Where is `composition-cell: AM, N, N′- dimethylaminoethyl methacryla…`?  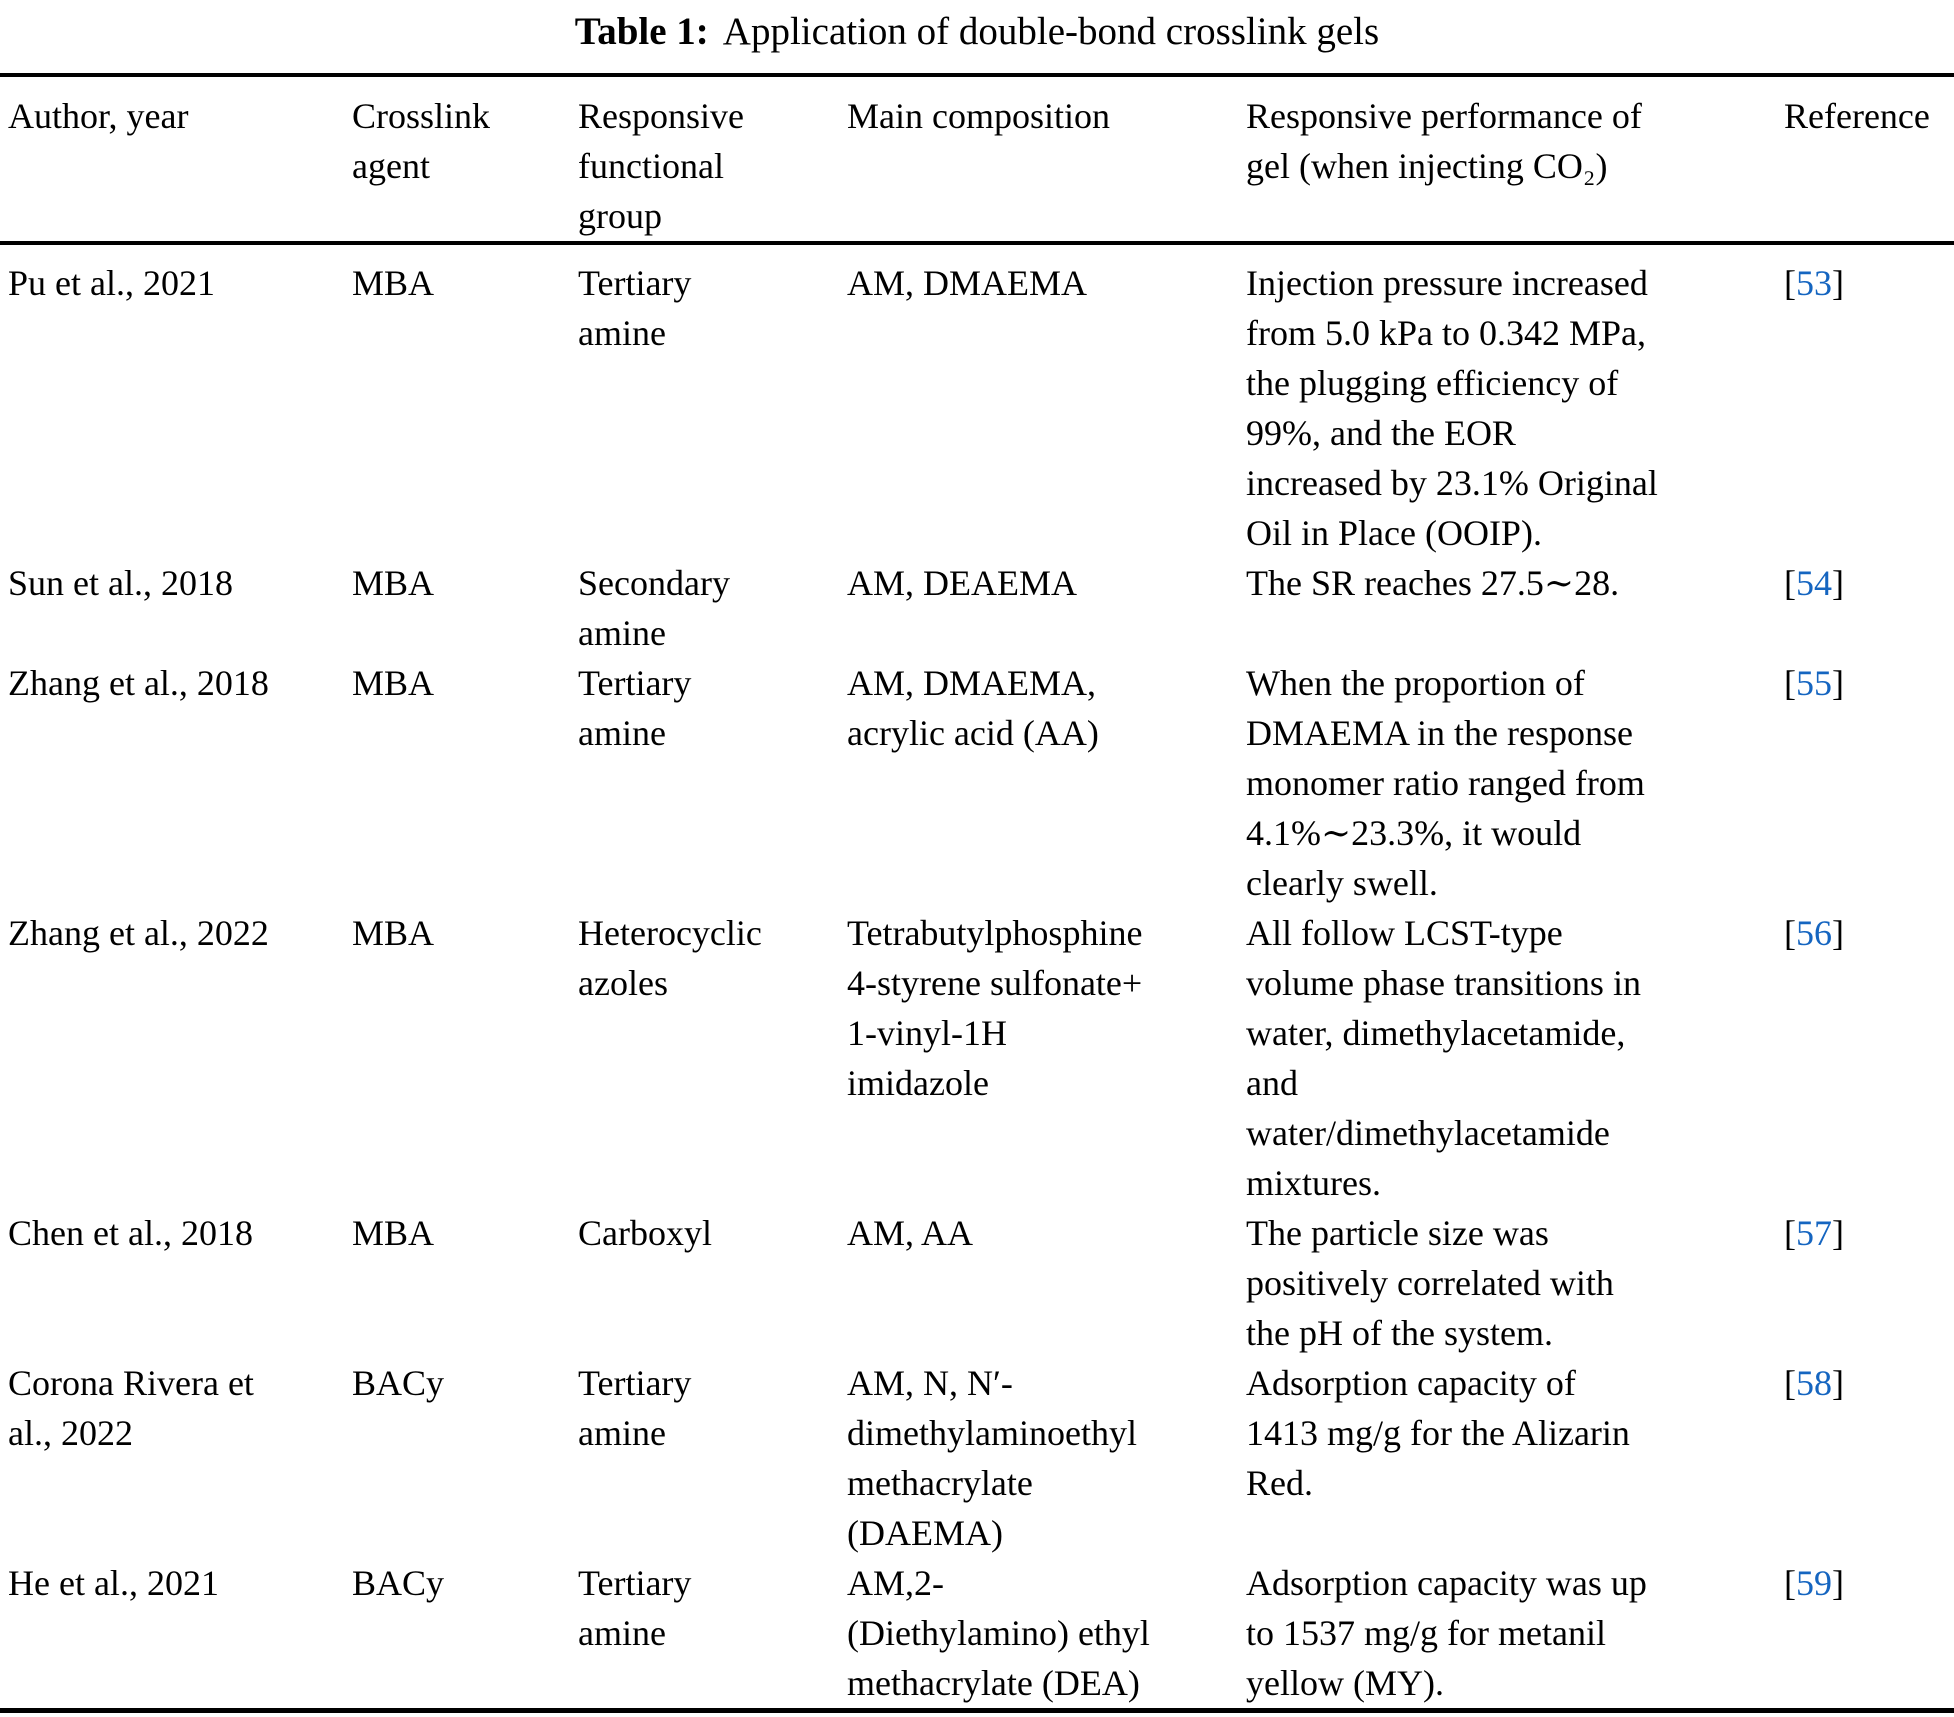 composition-cell: AM, N, N′- dimethylaminoethyl methacryla… is located at coordinates (992, 1458).